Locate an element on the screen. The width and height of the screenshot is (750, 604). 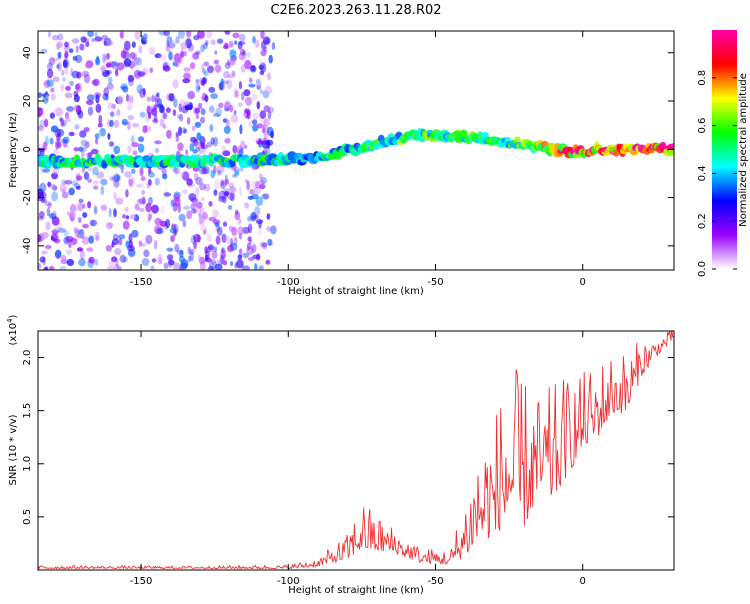
spectrogram-ridge-blob is located at coordinates (671, 146).